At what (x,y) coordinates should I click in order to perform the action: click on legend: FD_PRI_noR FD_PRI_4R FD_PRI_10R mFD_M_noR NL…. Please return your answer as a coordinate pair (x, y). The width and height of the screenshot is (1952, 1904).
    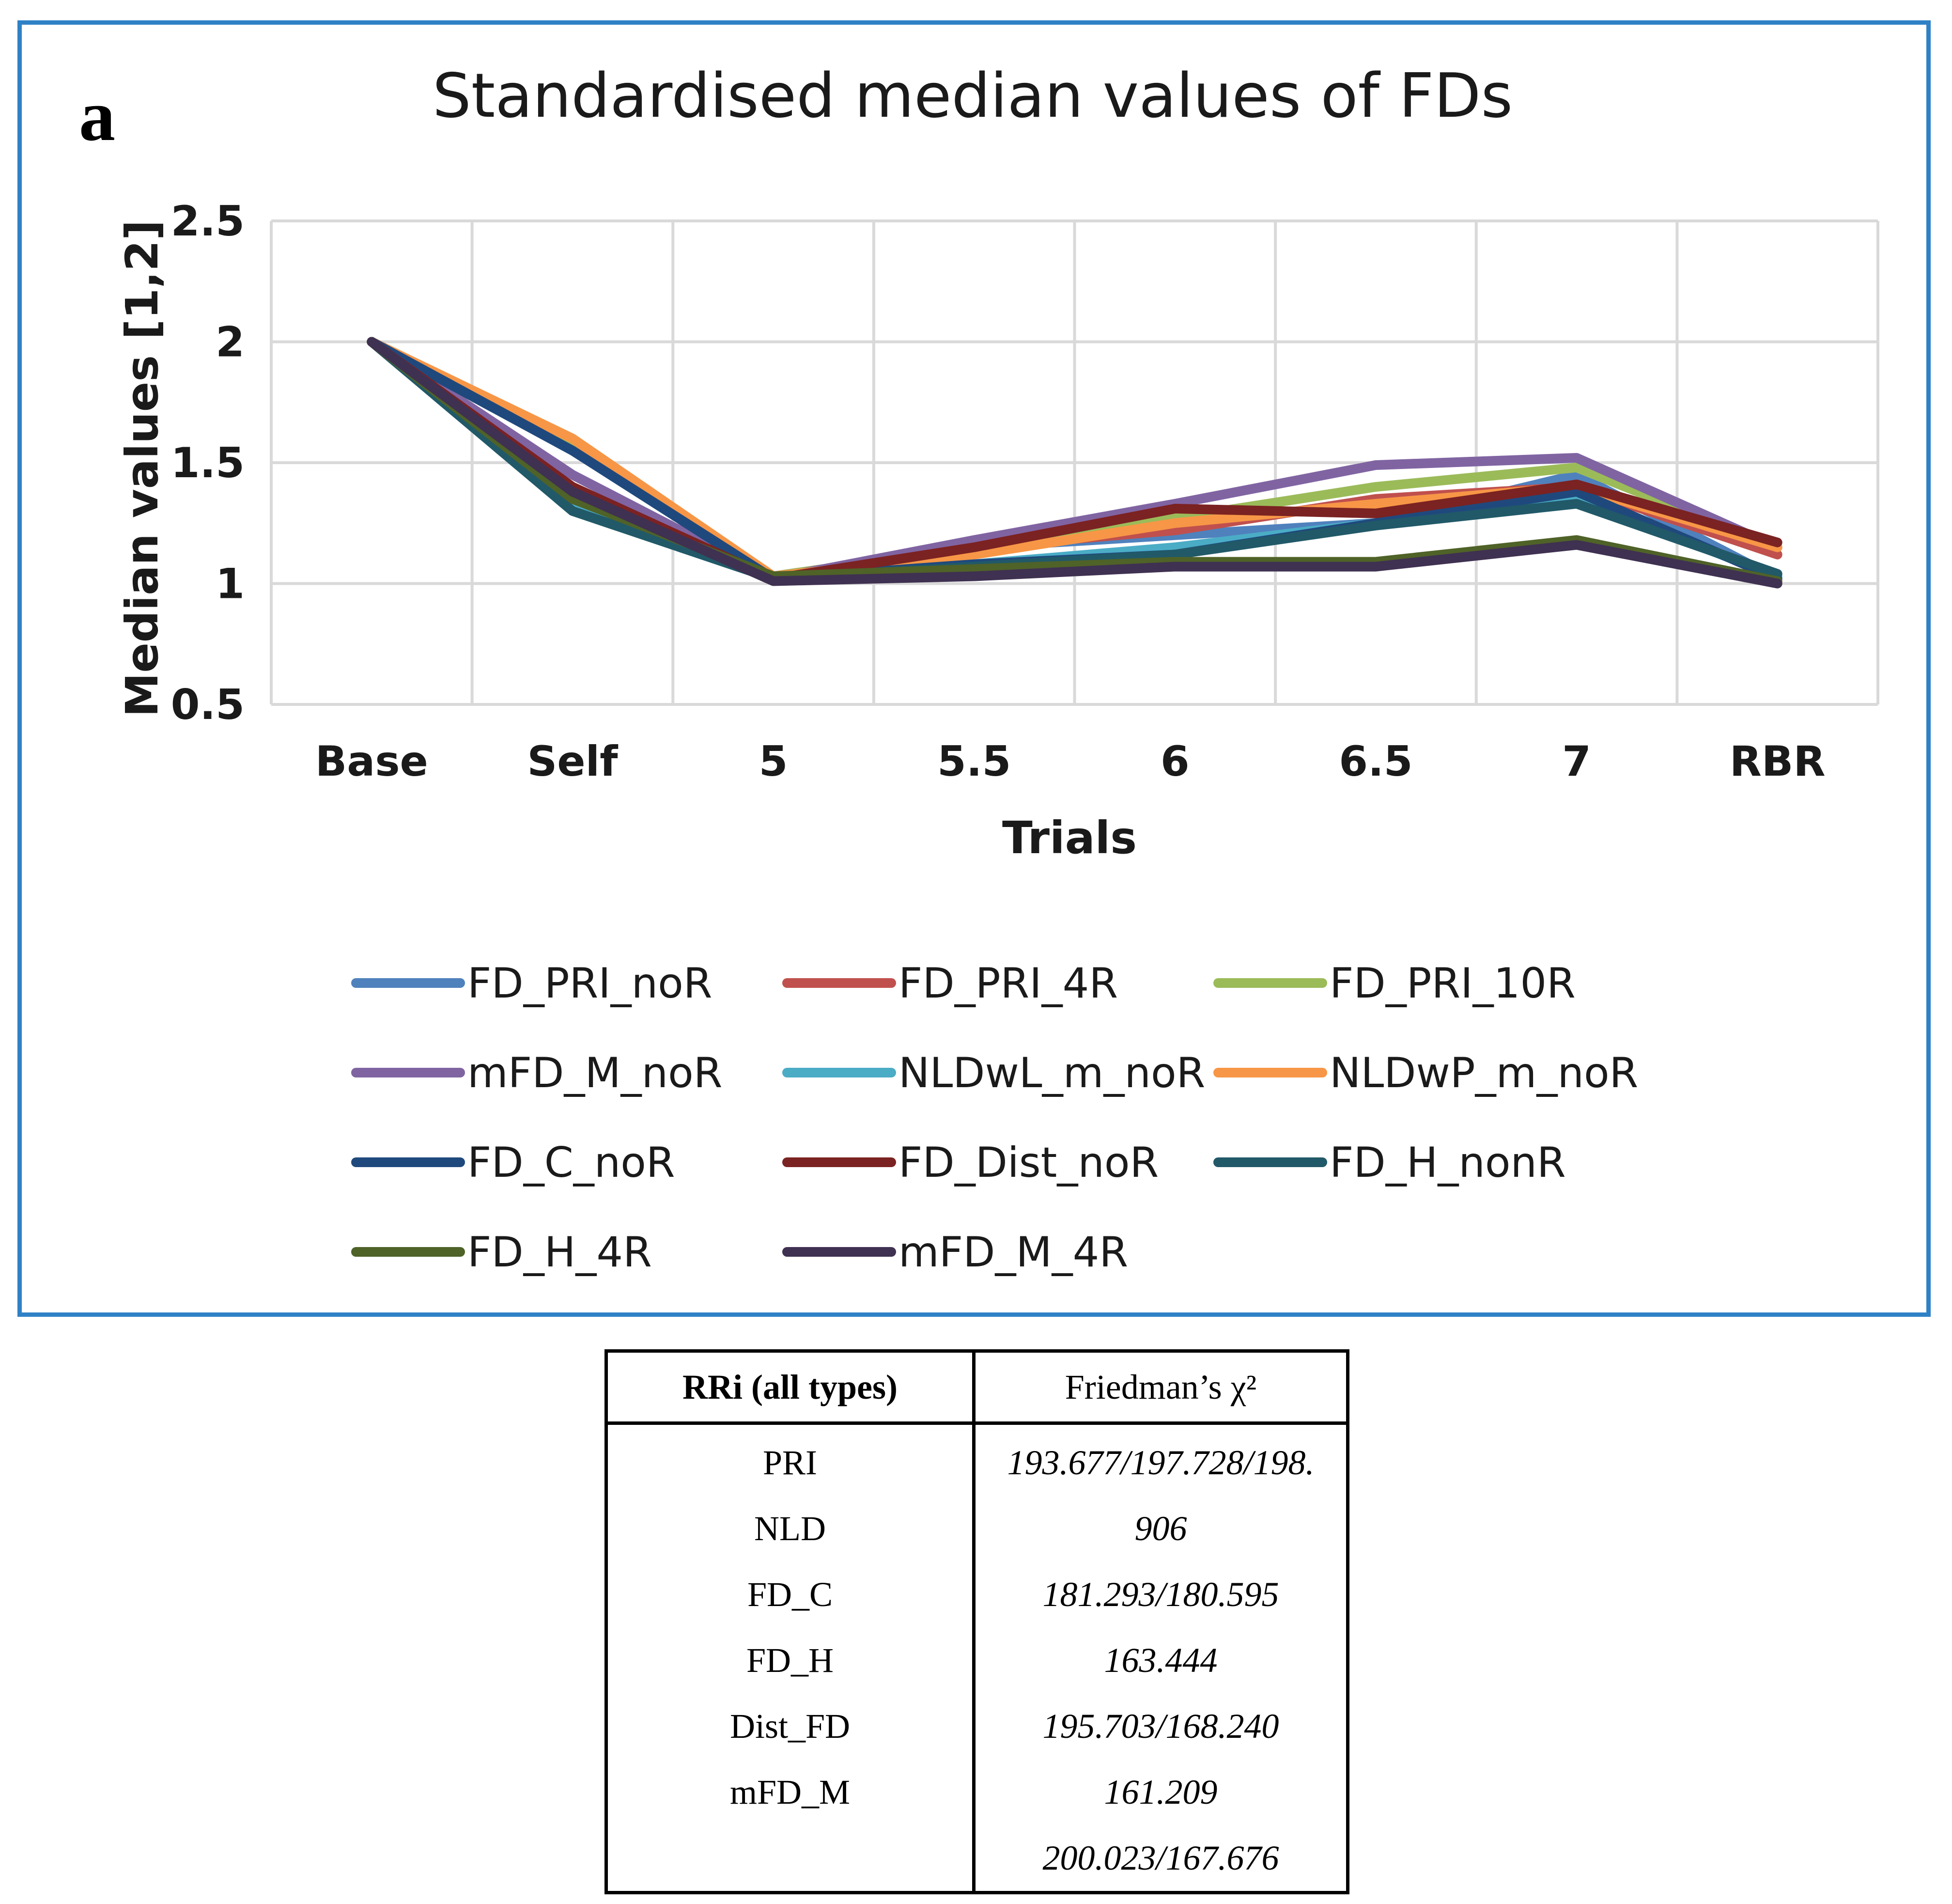
    Looking at the image, I should click on (995, 1118).